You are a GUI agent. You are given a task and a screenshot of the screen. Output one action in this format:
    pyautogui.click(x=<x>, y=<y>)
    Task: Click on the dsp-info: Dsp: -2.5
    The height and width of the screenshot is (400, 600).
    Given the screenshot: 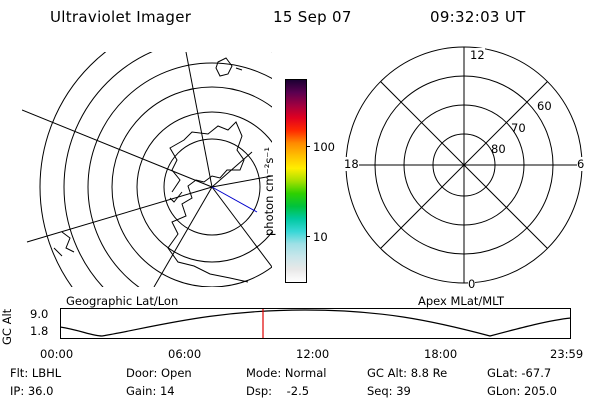 What is the action you would take?
    pyautogui.click(x=278, y=391)
    